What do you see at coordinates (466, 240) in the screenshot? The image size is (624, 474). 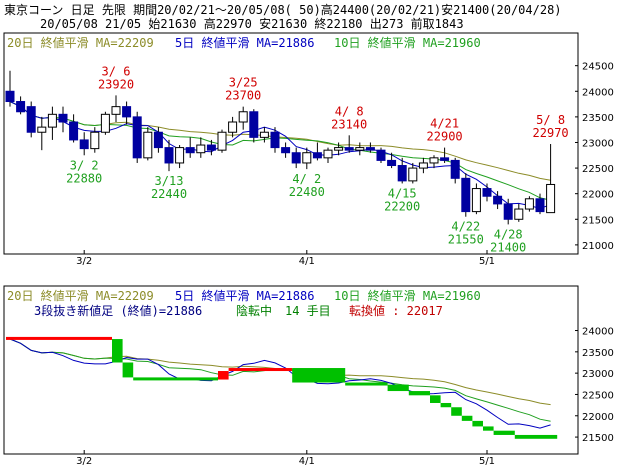 I see `low-annotation-value: 21550` at bounding box center [466, 240].